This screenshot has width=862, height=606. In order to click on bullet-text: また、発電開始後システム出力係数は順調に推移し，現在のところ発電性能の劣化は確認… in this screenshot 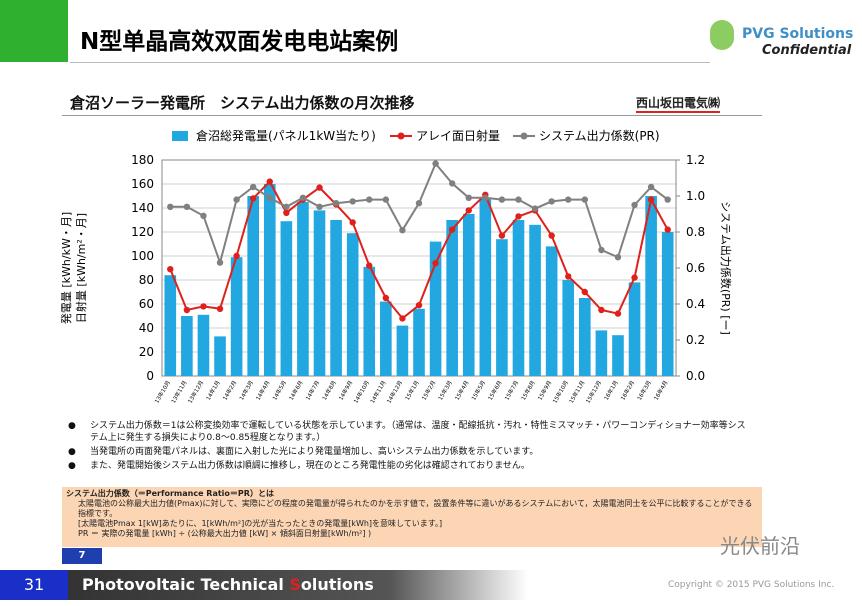, I will do `click(310, 466)`.